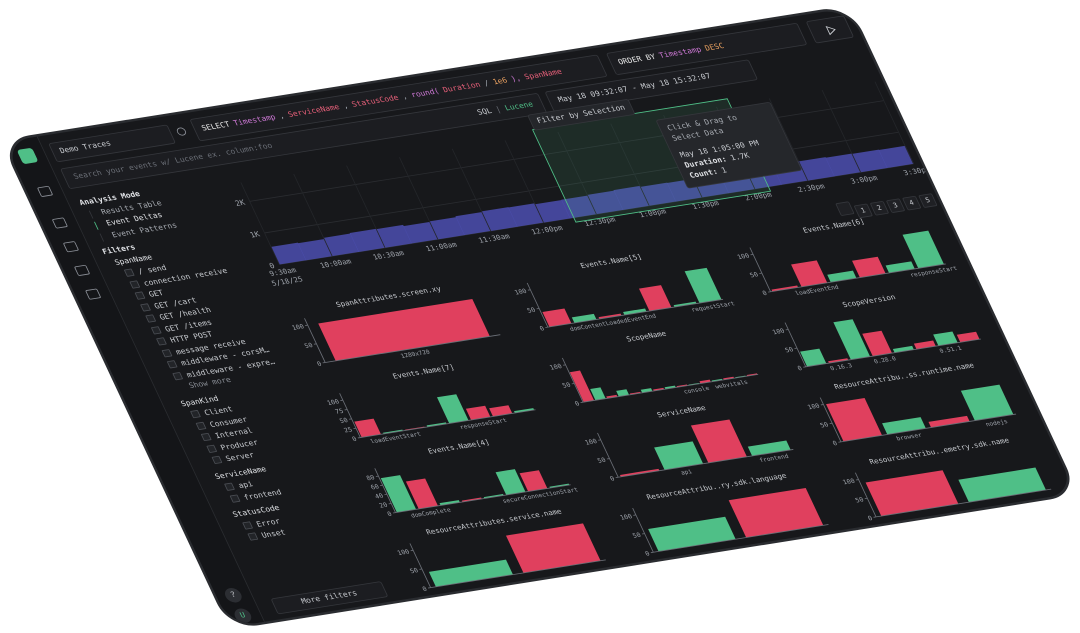 This screenshot has width=1080, height=633. Describe the element at coordinates (348, 430) in the screenshot. I see `y-tick-label: 25` at that location.